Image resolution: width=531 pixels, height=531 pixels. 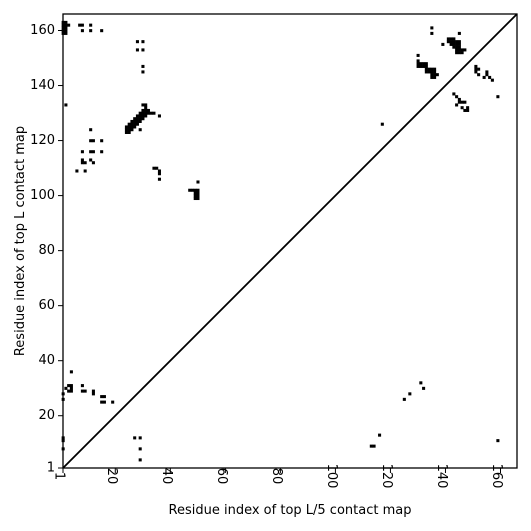 I want to click on x-tick-label: 160, so click(x=496, y=476).